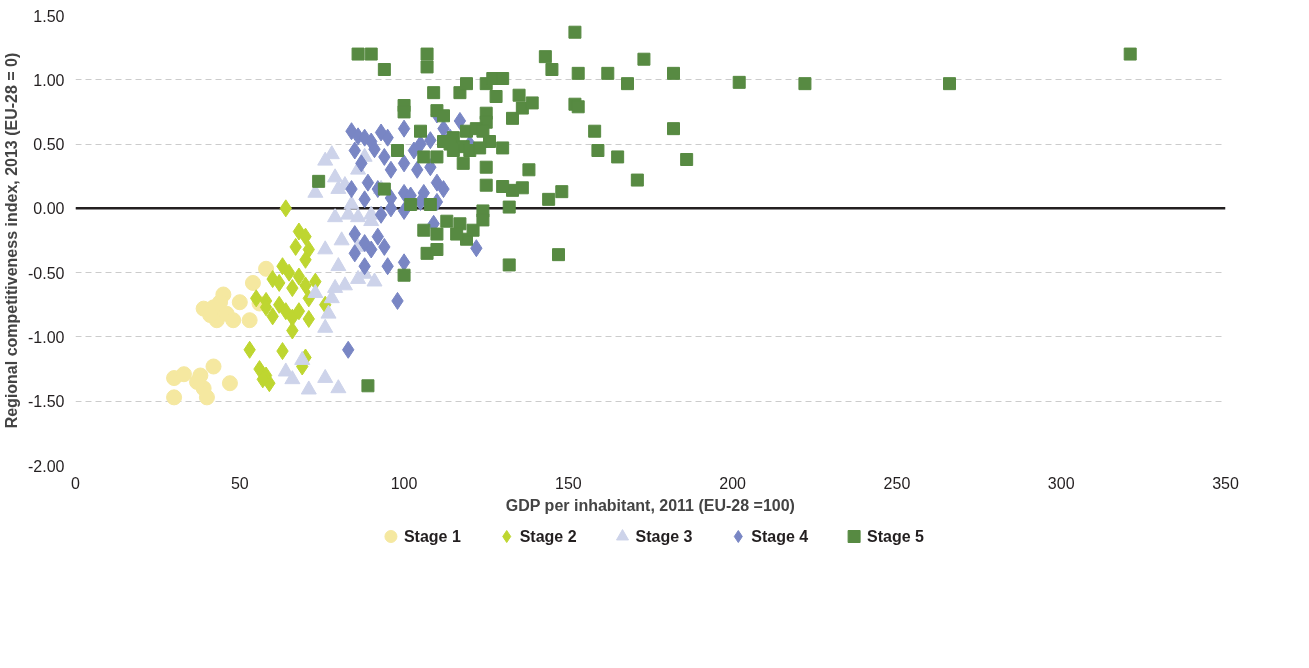  Describe the element at coordinates (46, 273) in the screenshot. I see `y-tick-label: -0.50` at that location.